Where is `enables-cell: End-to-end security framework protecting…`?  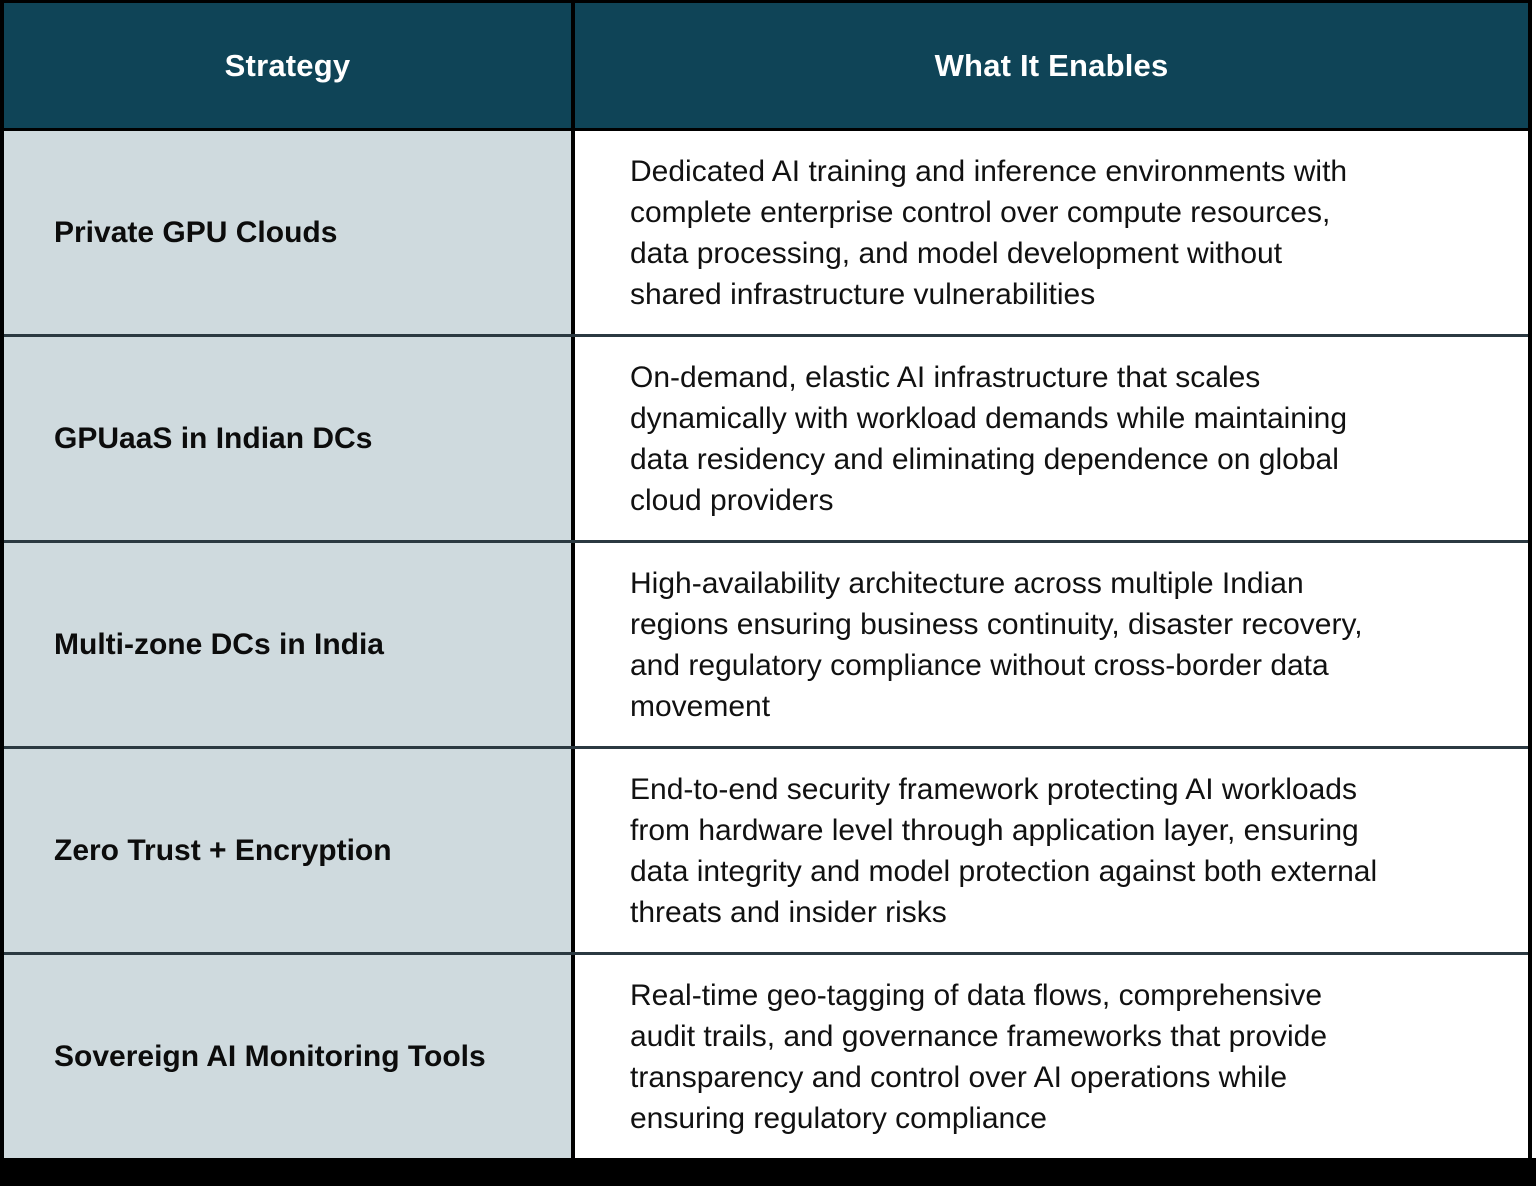
enables-cell: End-to-end security framework protecting… is located at coordinates (1051, 850).